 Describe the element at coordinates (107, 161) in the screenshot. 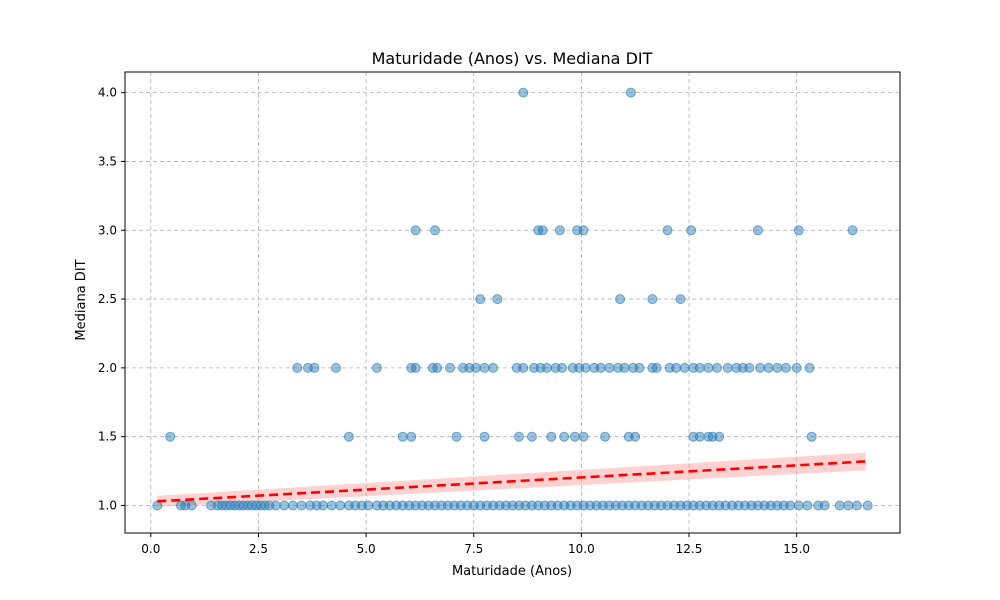

I see `y-tick-label: 3.5` at that location.